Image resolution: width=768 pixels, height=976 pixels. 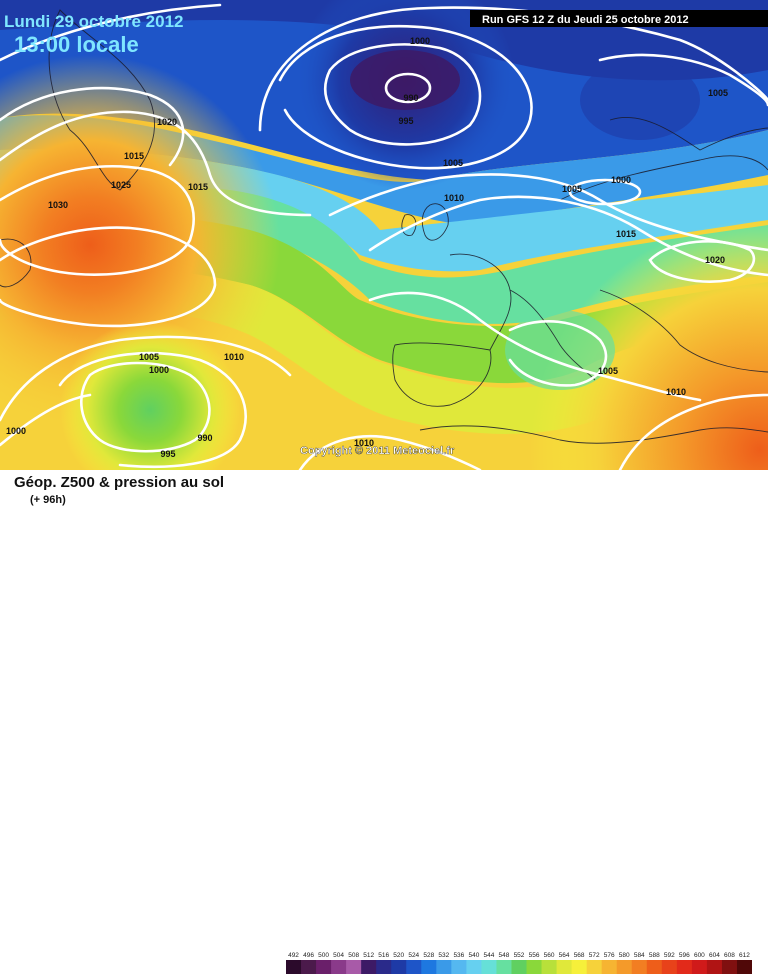 I want to click on legend-label: 612, so click(x=744, y=955).